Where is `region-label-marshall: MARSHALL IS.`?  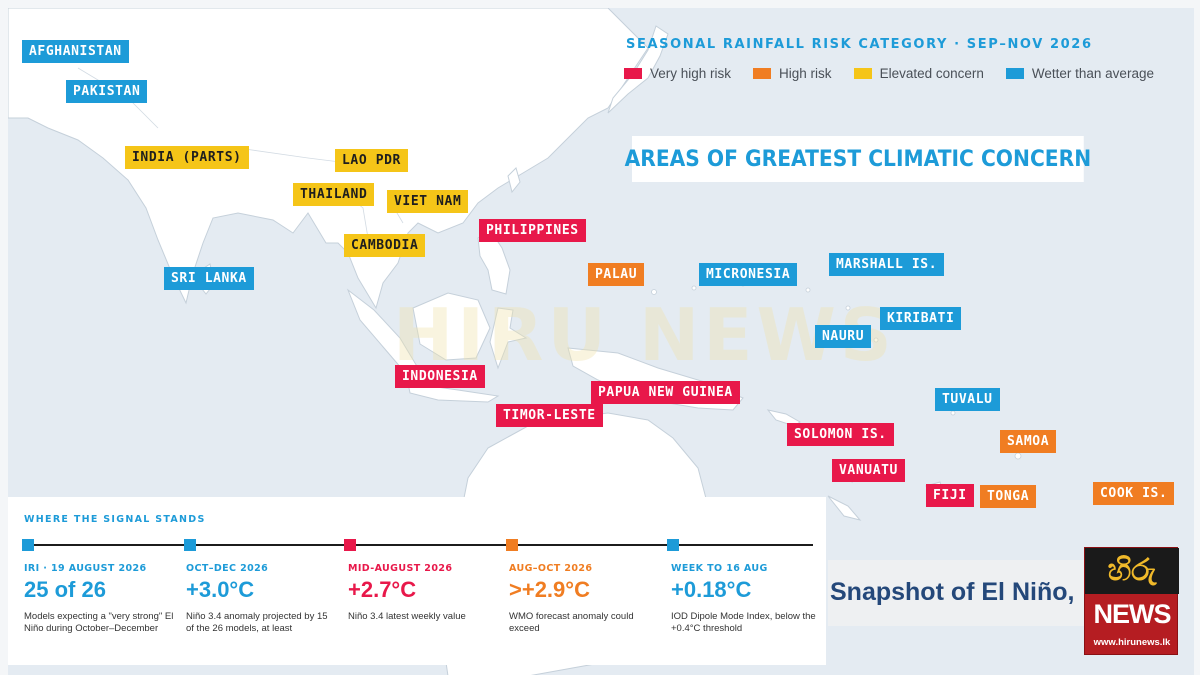
region-label-marshall: MARSHALL IS. is located at coordinates (887, 264).